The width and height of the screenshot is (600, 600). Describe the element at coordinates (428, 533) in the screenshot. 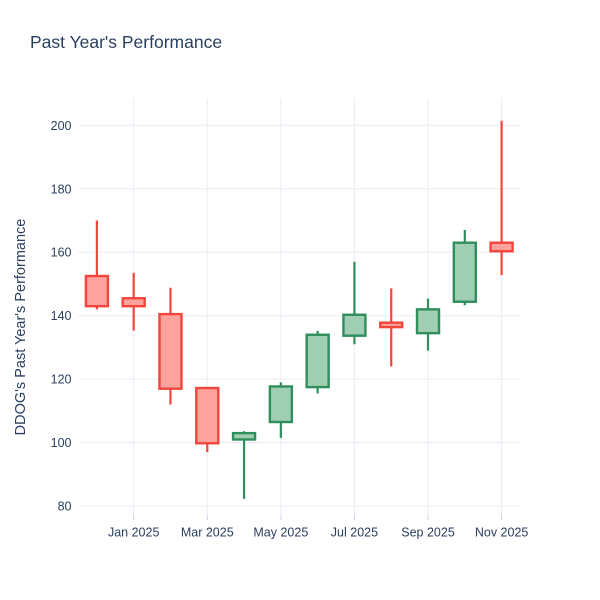

I see `x-tick-label: Sep 2025` at that location.